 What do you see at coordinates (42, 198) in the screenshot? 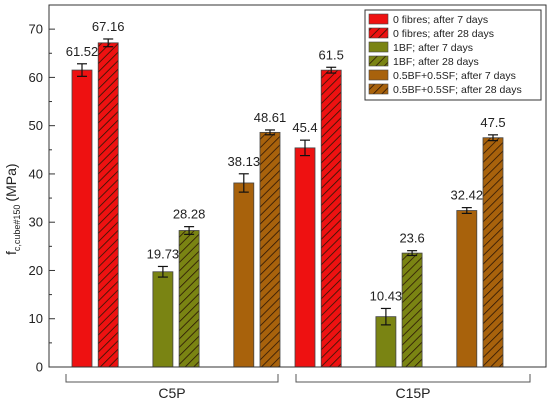
I see `y-axis-ticks: 0 10 20 30 40 50 60 70` at bounding box center [42, 198].